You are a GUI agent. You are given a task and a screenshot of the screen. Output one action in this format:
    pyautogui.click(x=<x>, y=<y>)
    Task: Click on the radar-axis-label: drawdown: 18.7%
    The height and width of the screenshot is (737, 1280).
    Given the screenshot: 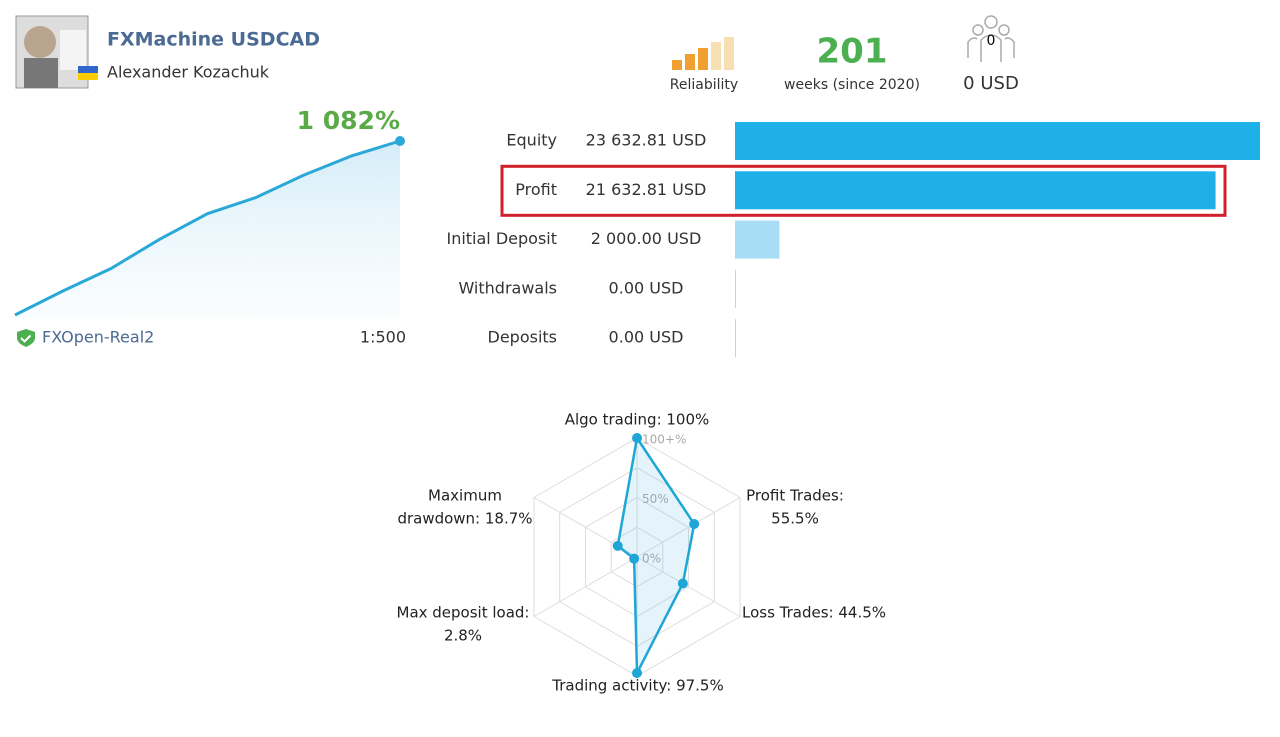 What is the action you would take?
    pyautogui.click(x=464, y=519)
    